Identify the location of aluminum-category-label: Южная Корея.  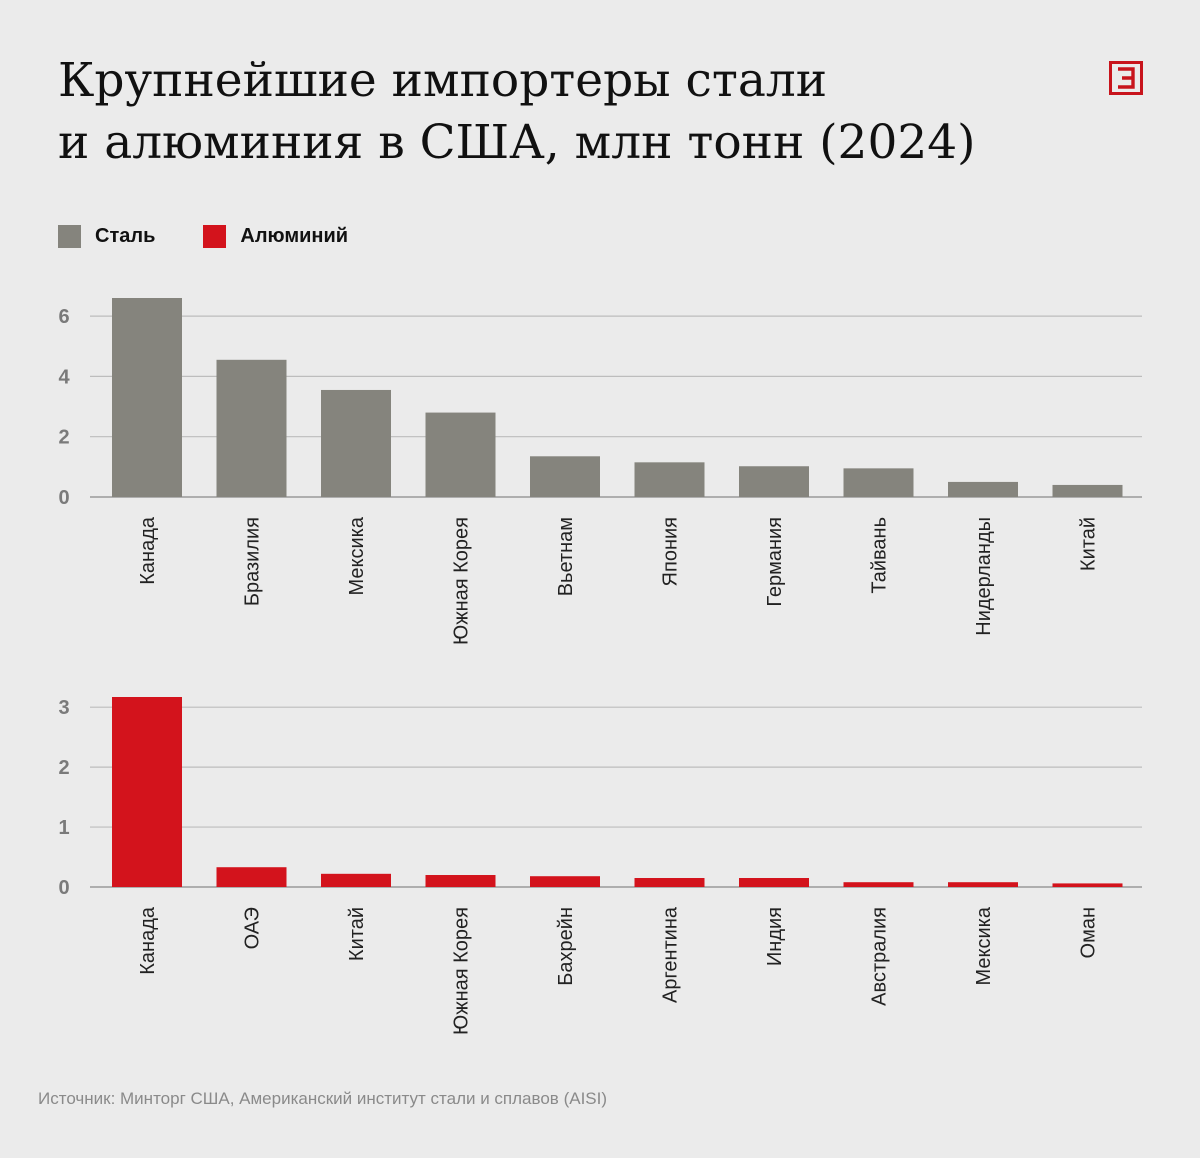
(462, 971).